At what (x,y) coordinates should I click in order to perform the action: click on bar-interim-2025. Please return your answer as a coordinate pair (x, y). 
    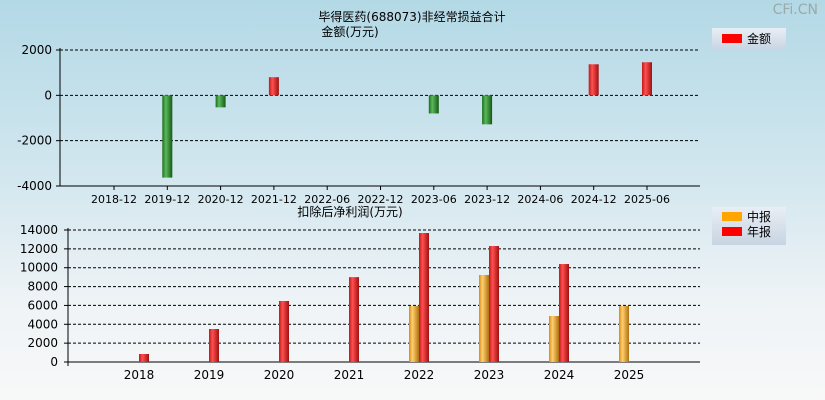
    Looking at the image, I should click on (624, 333).